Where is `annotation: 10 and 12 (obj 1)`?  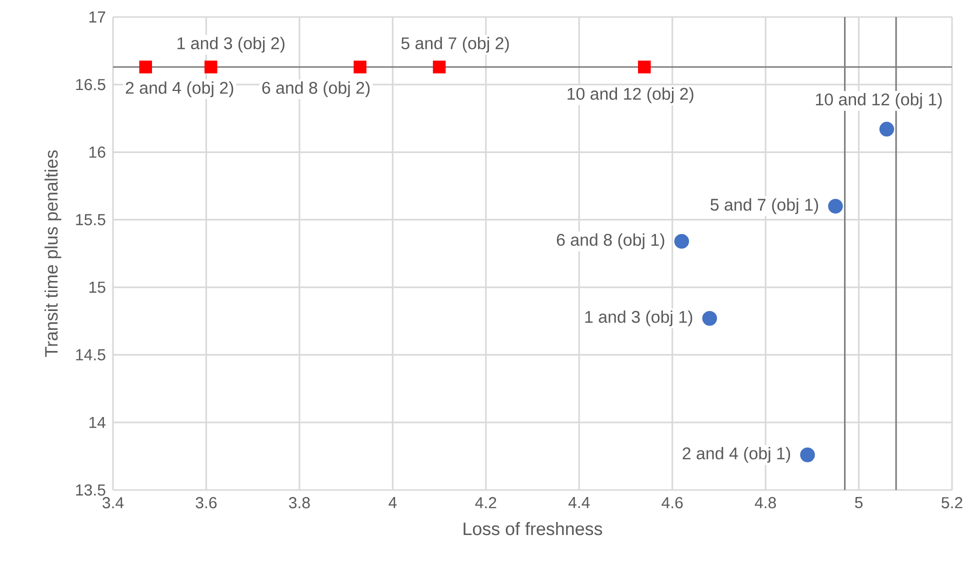
annotation: 10 and 12 (obj 1) is located at coordinates (879, 100).